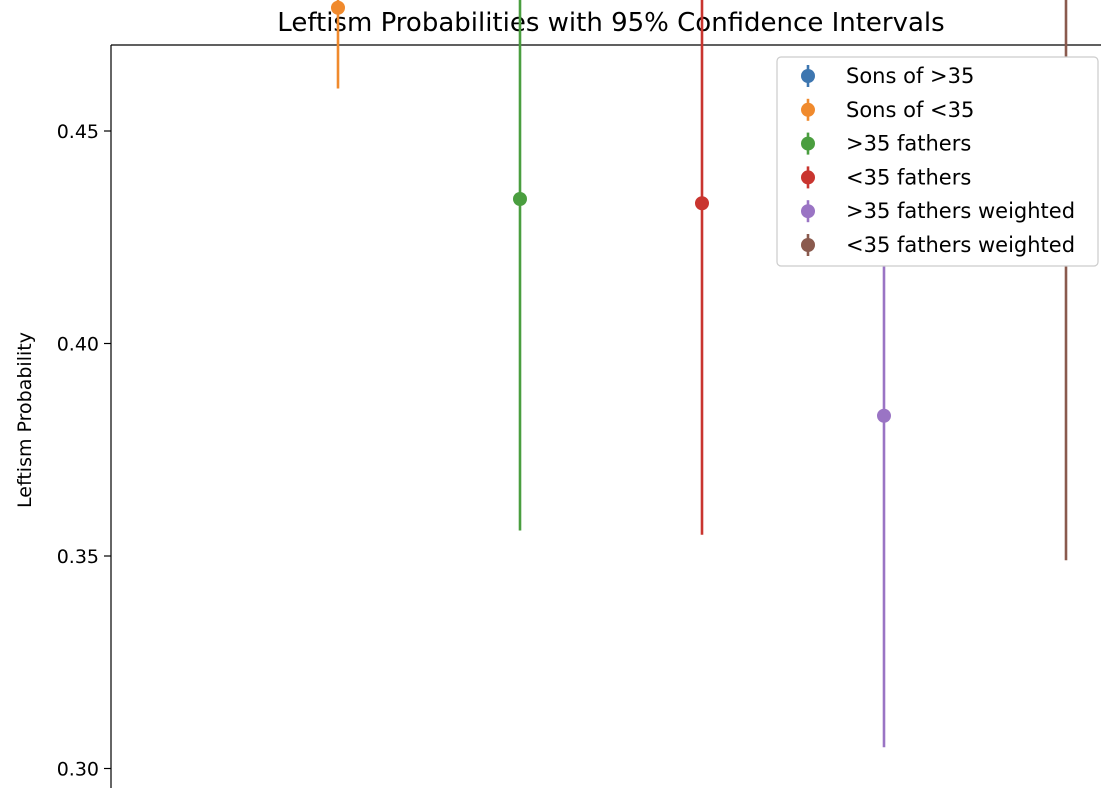 The width and height of the screenshot is (1102, 788). I want to click on legend-entry: Sons of <35, so click(887, 110).